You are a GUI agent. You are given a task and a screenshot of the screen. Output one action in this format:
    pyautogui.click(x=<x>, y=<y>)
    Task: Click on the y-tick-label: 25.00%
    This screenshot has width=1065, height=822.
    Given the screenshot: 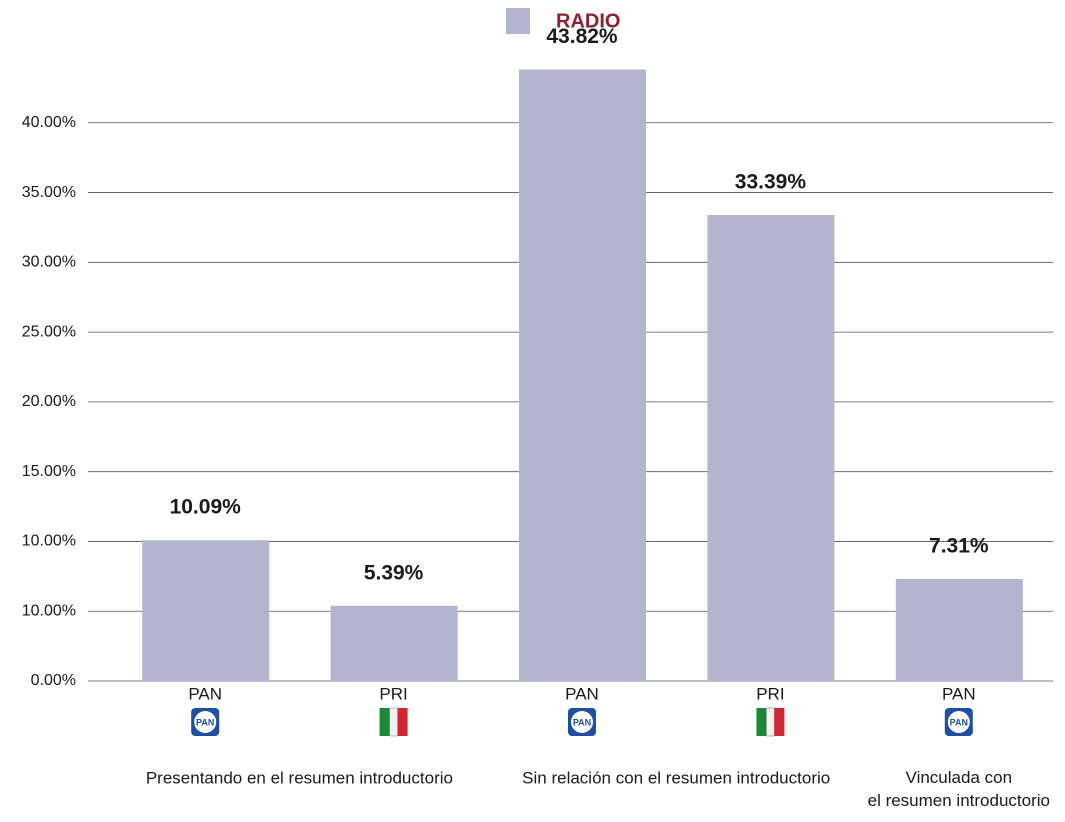 What is the action you would take?
    pyautogui.click(x=49, y=331)
    